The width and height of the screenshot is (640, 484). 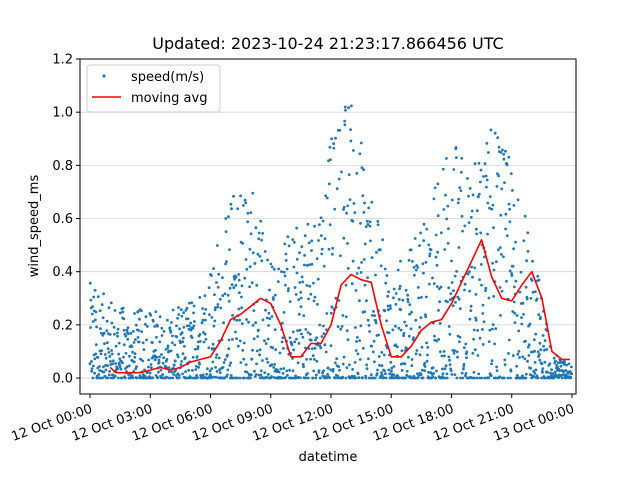 I want to click on chart-title: Updated: 2023-10-24 21:23:17.866456 UTC, so click(x=327, y=43).